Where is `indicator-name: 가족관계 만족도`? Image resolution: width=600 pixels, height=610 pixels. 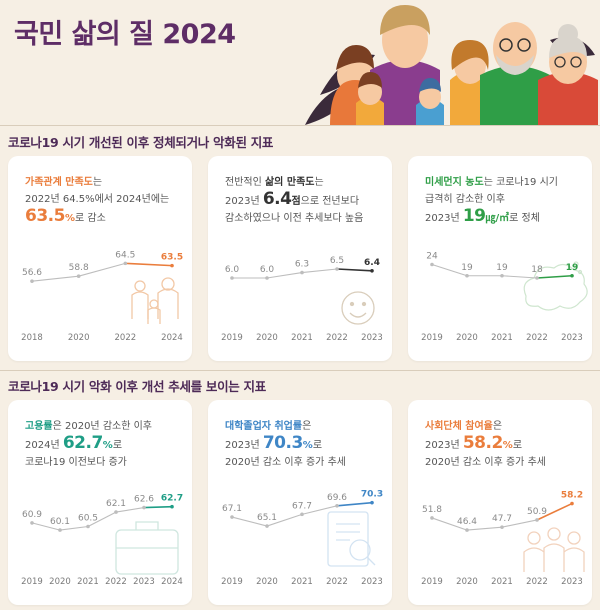 indicator-name: 가족관계 만족도 is located at coordinates (59, 182).